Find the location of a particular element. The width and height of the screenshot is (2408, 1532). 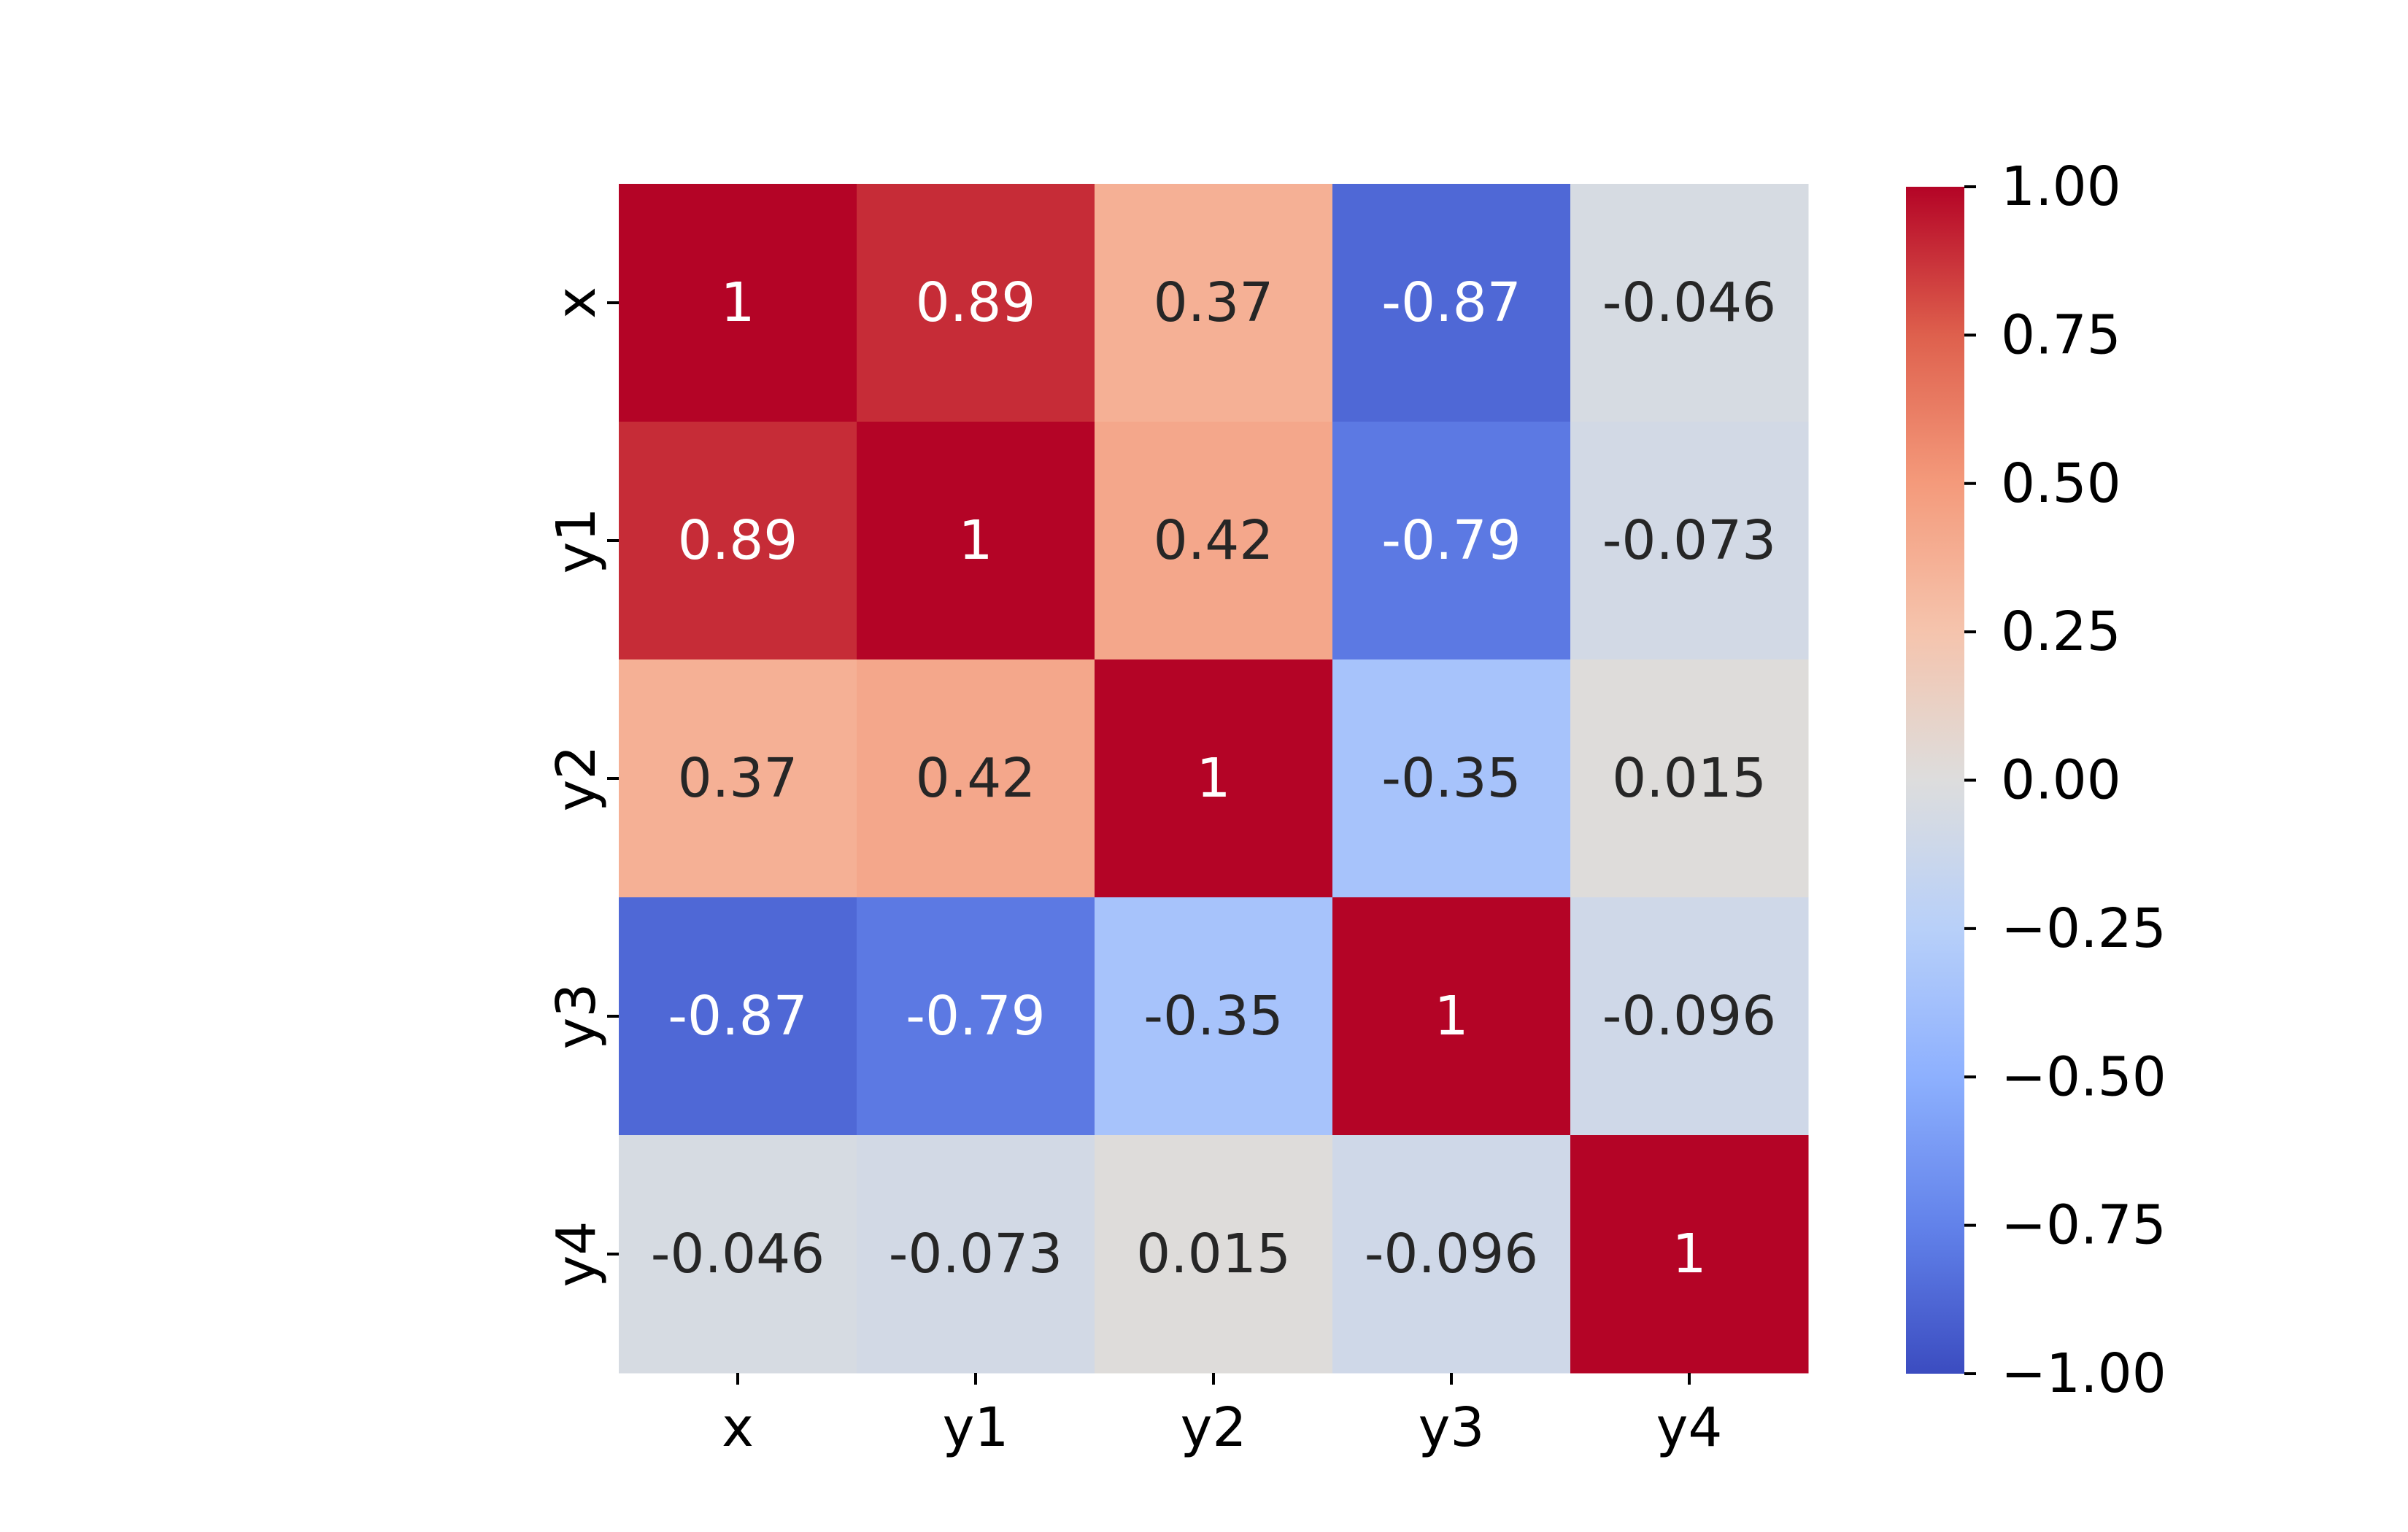

y-tick-label: y4 is located at coordinates (576, 1255).